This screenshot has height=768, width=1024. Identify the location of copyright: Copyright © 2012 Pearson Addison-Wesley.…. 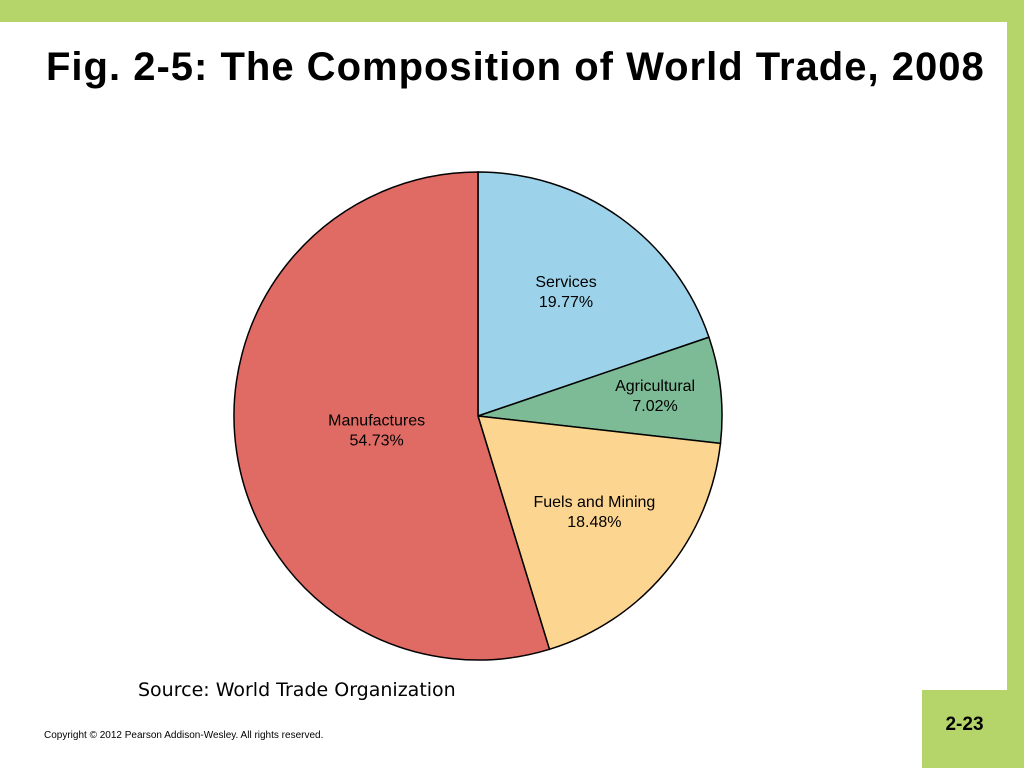
(184, 735).